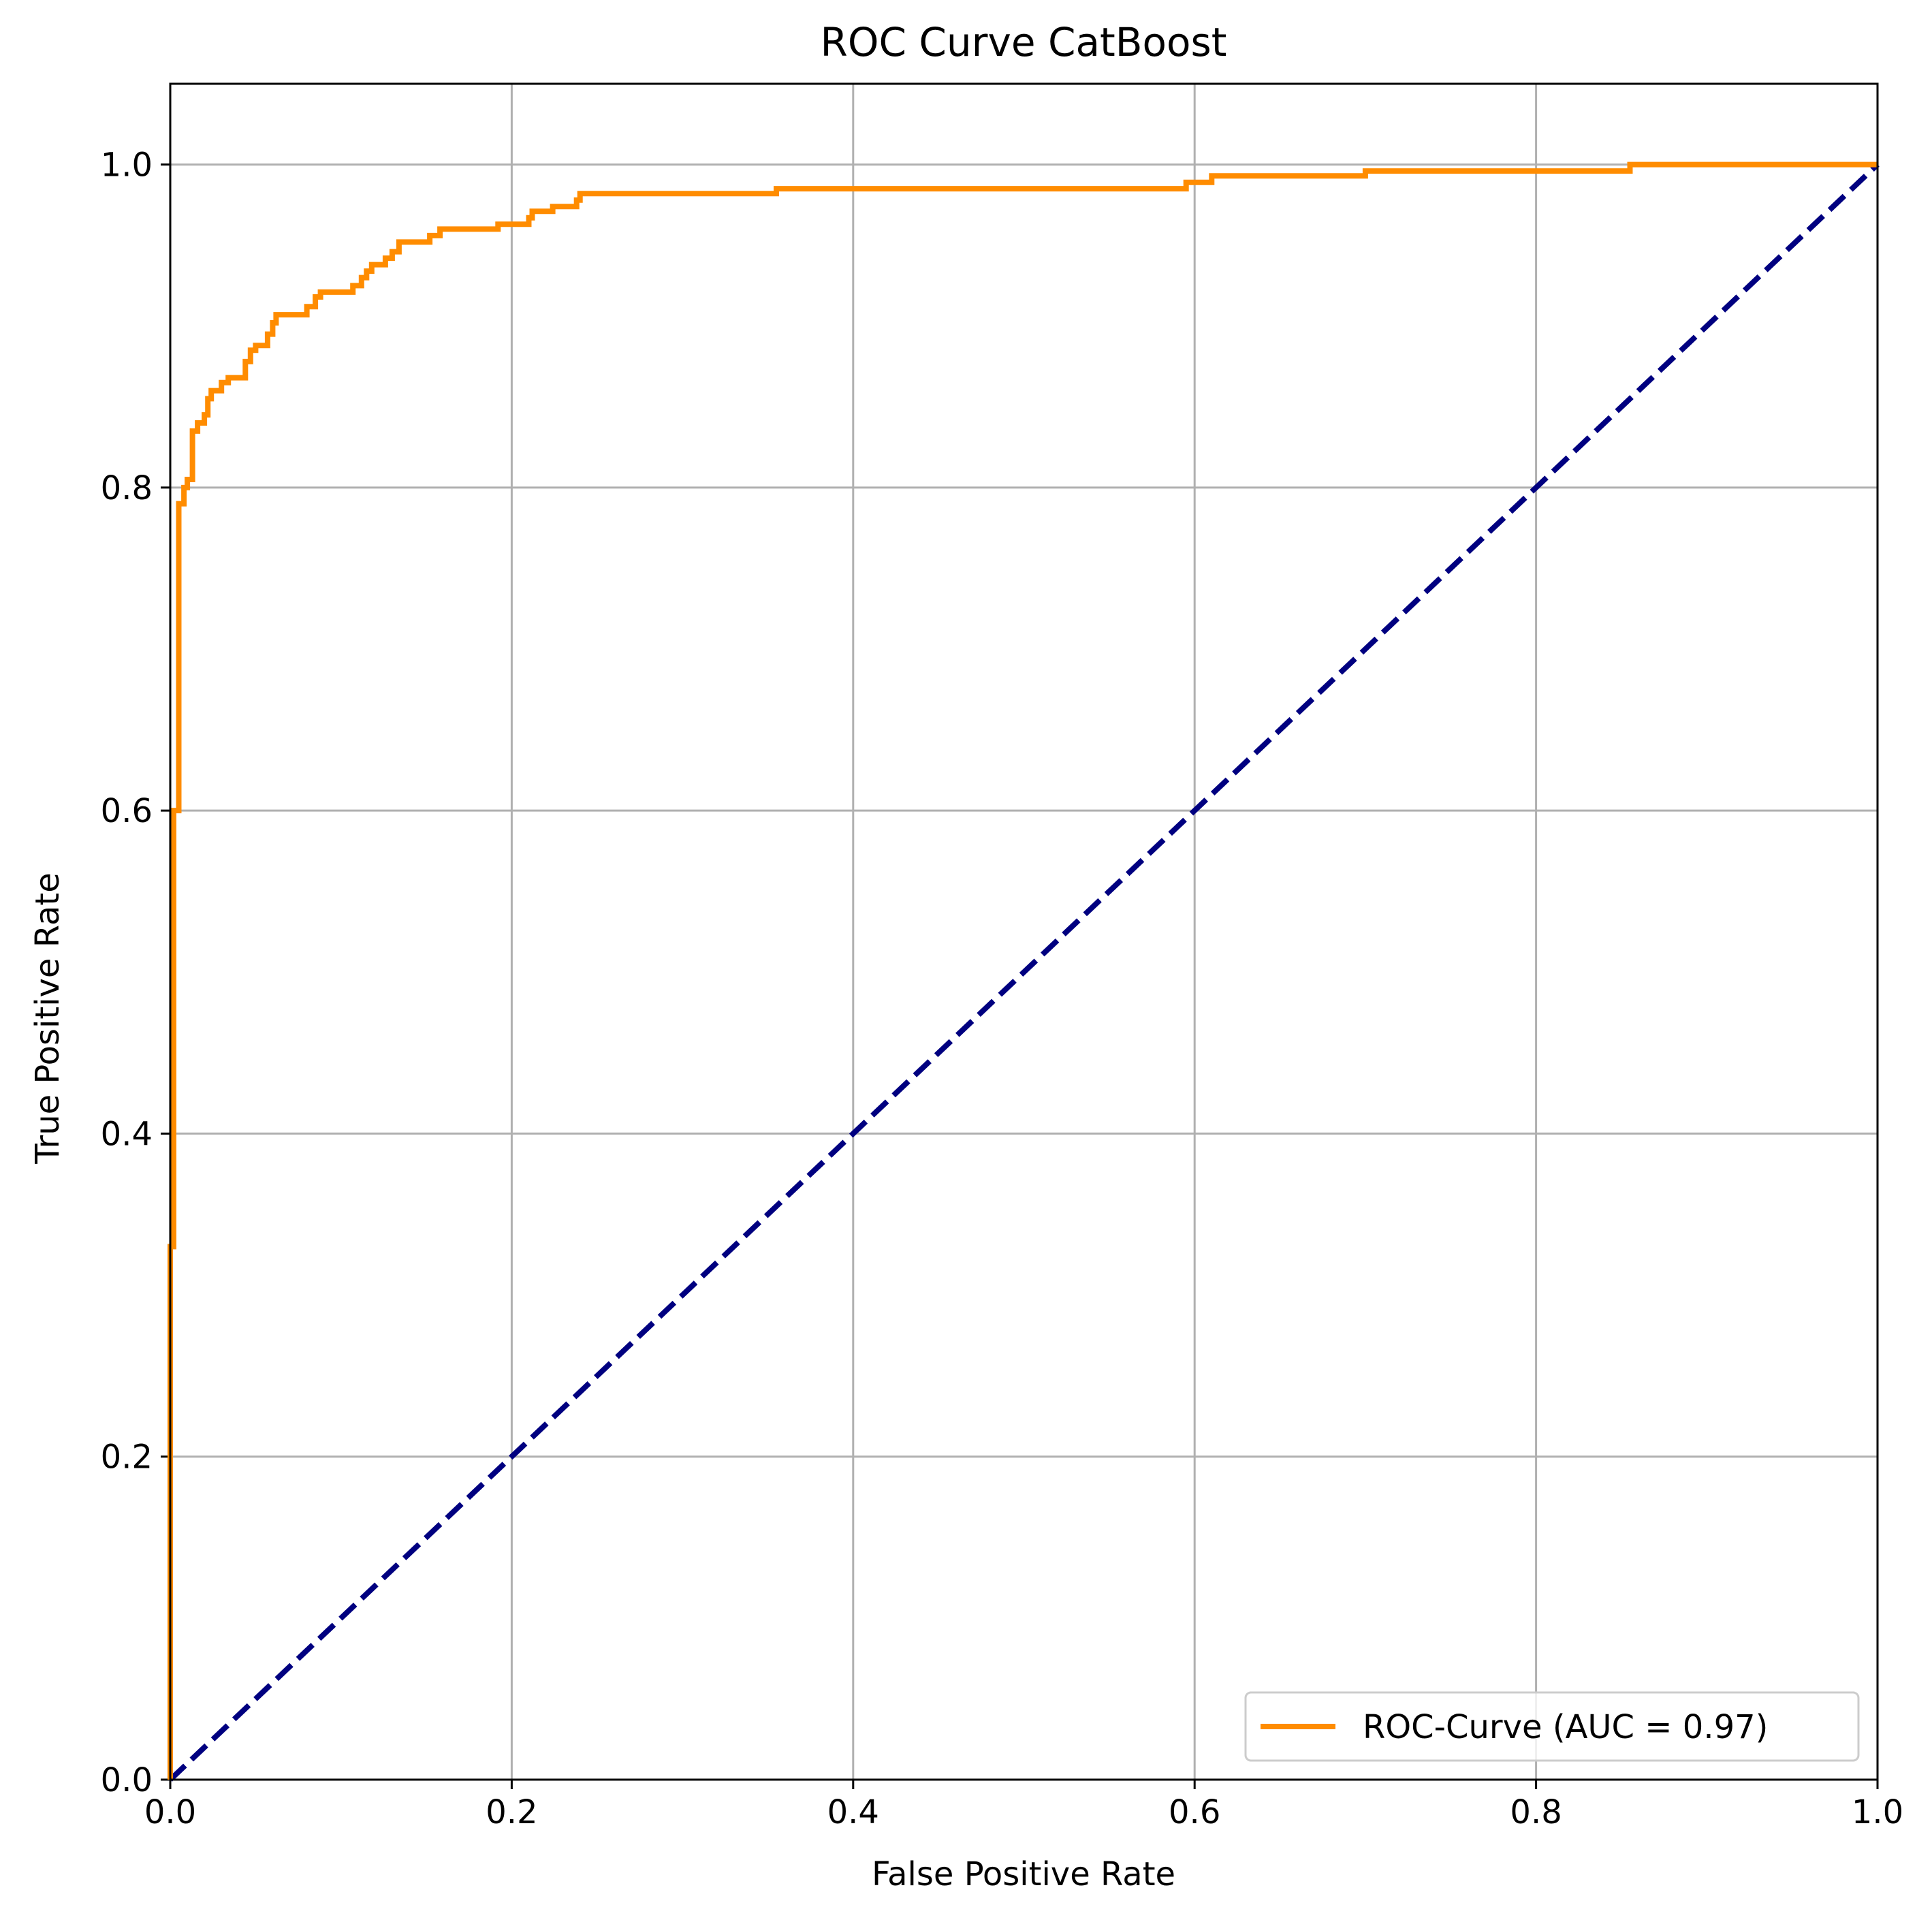 The width and height of the screenshot is (1932, 1907). I want to click on x-tick-label: 0.0, so click(170, 1812).